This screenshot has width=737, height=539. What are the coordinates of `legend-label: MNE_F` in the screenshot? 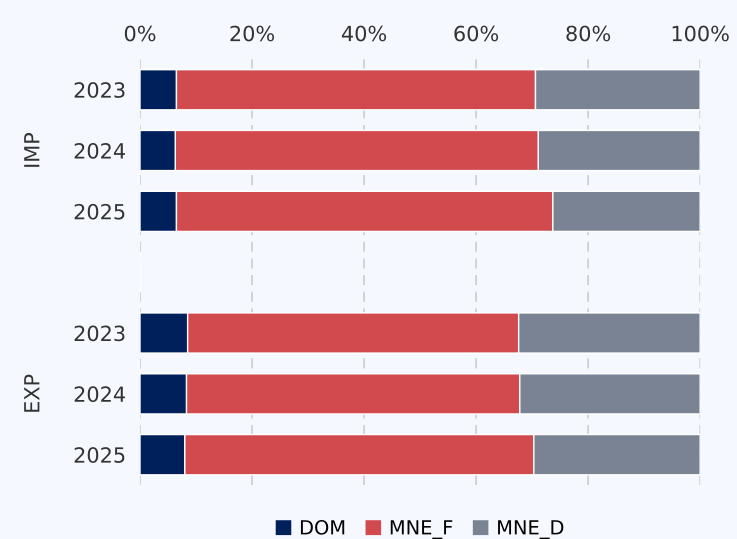 It's located at (421, 529).